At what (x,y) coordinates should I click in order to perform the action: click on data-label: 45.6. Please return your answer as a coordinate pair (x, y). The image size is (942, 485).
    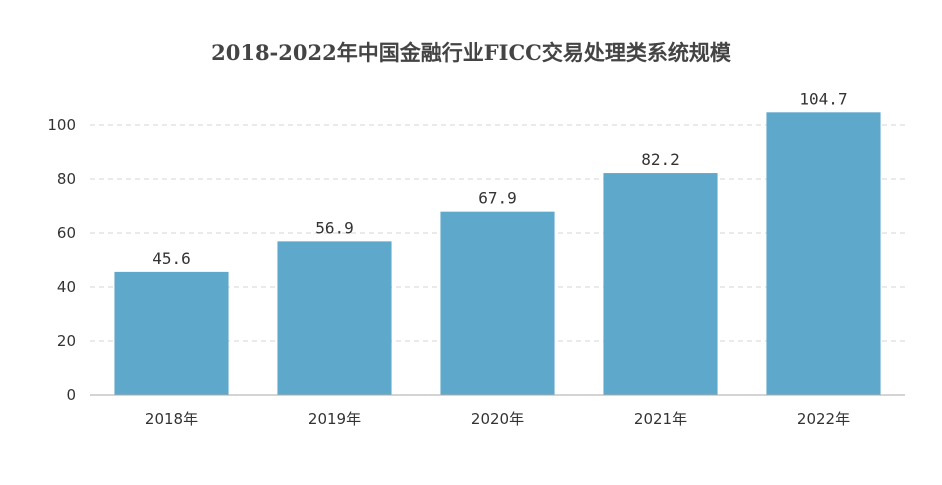
    Looking at the image, I should click on (171, 258).